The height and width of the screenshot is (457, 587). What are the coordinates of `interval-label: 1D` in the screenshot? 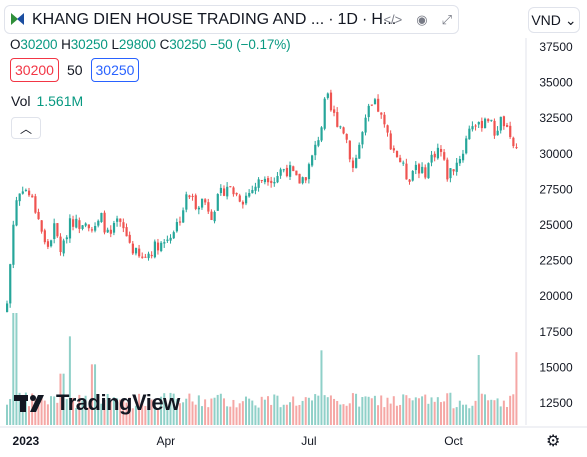 It's located at (347, 19).